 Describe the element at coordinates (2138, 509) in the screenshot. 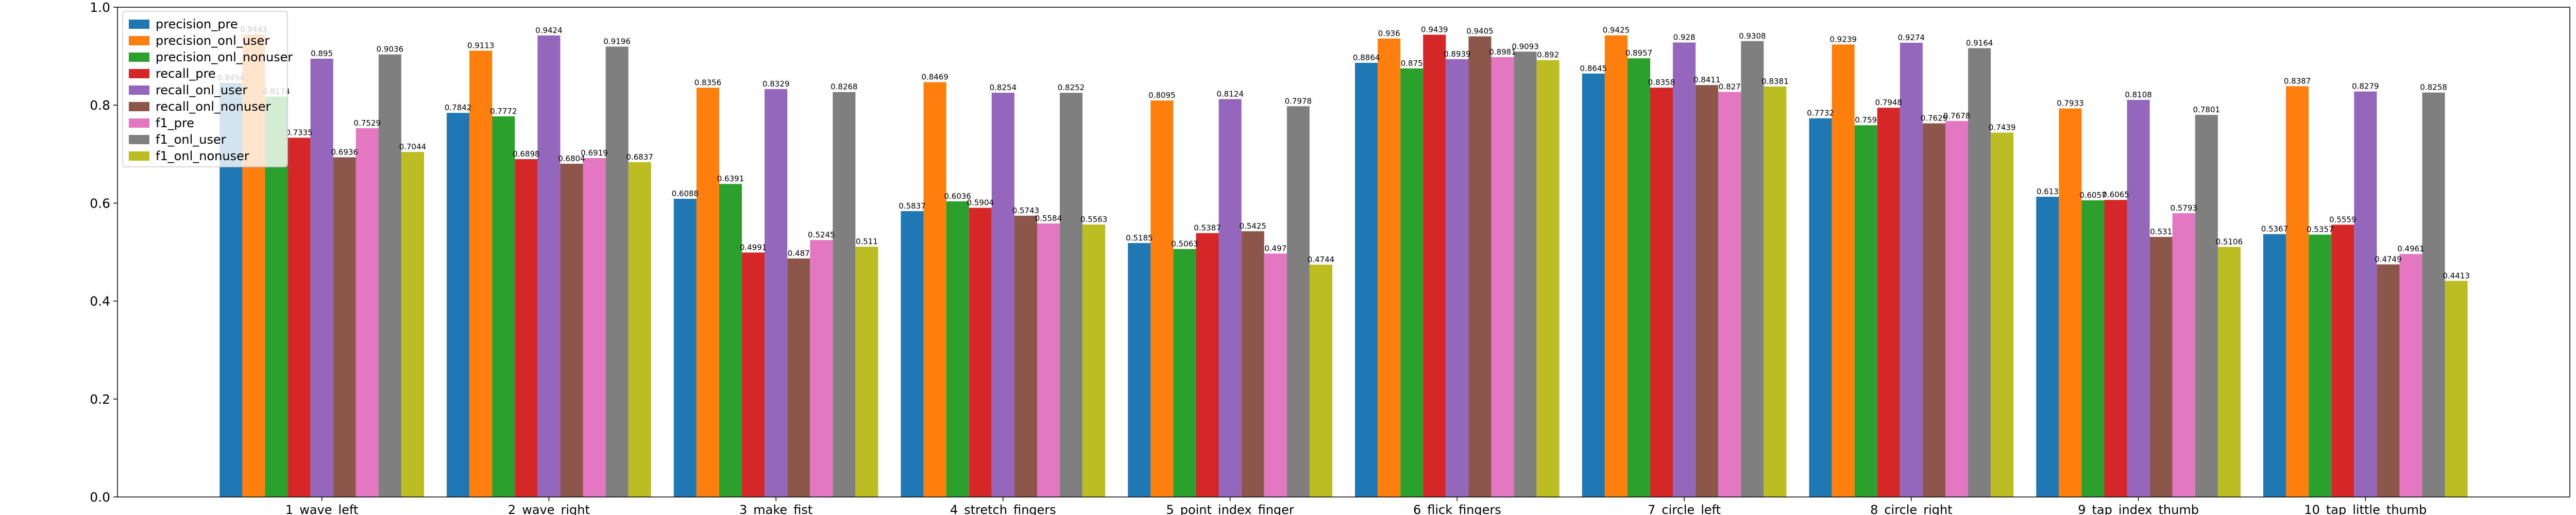

I see `x-tick-label: 9_tap_index_thumb` at that location.